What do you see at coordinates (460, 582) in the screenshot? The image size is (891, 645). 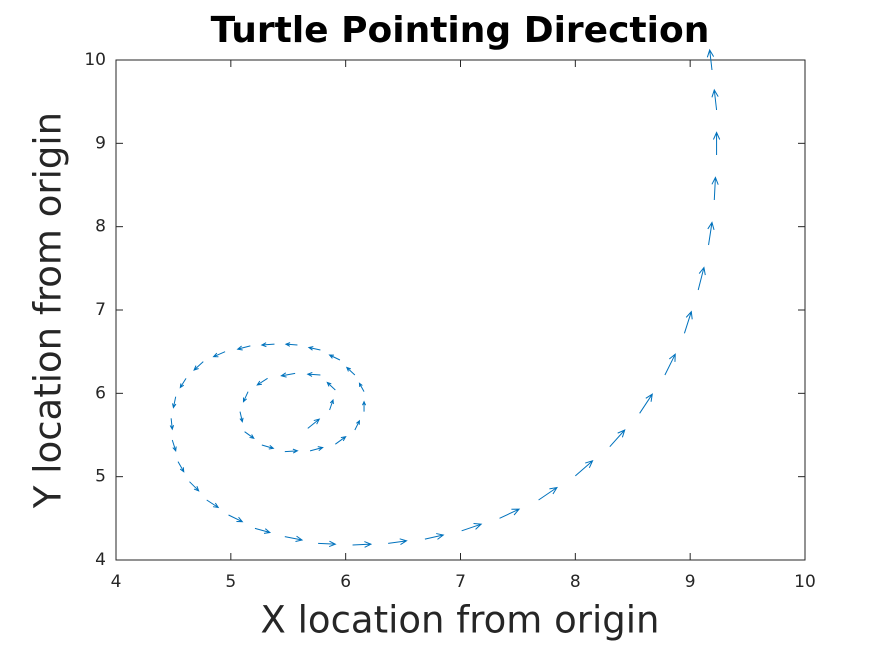 I see `x-tick-label: 7` at bounding box center [460, 582].